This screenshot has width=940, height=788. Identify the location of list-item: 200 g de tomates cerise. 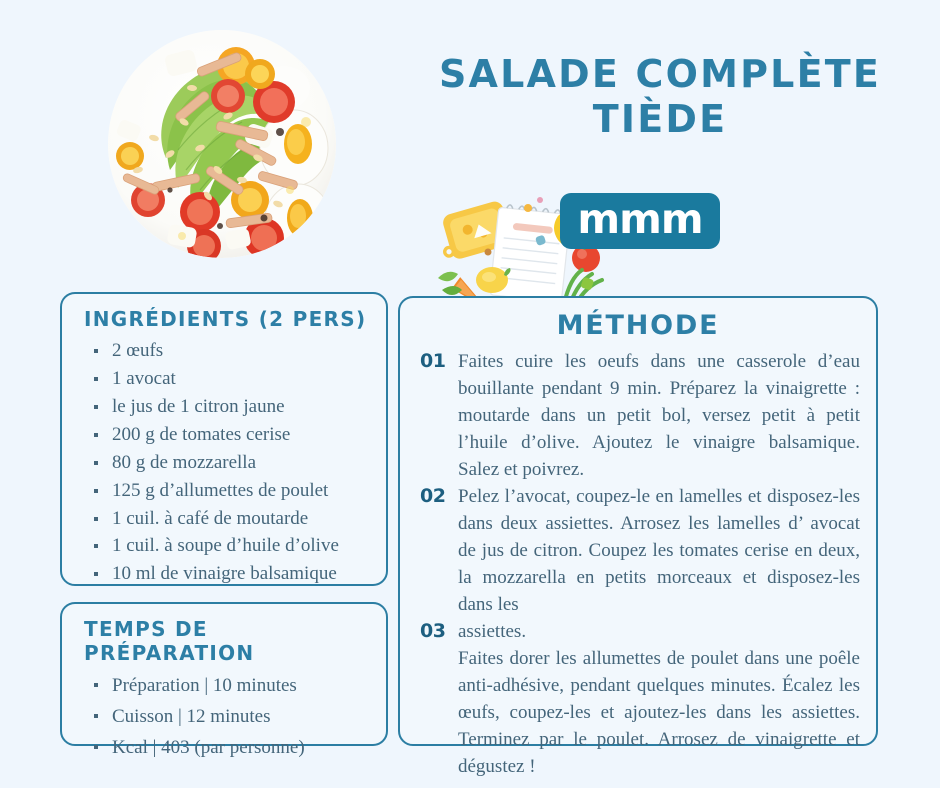
(232, 435).